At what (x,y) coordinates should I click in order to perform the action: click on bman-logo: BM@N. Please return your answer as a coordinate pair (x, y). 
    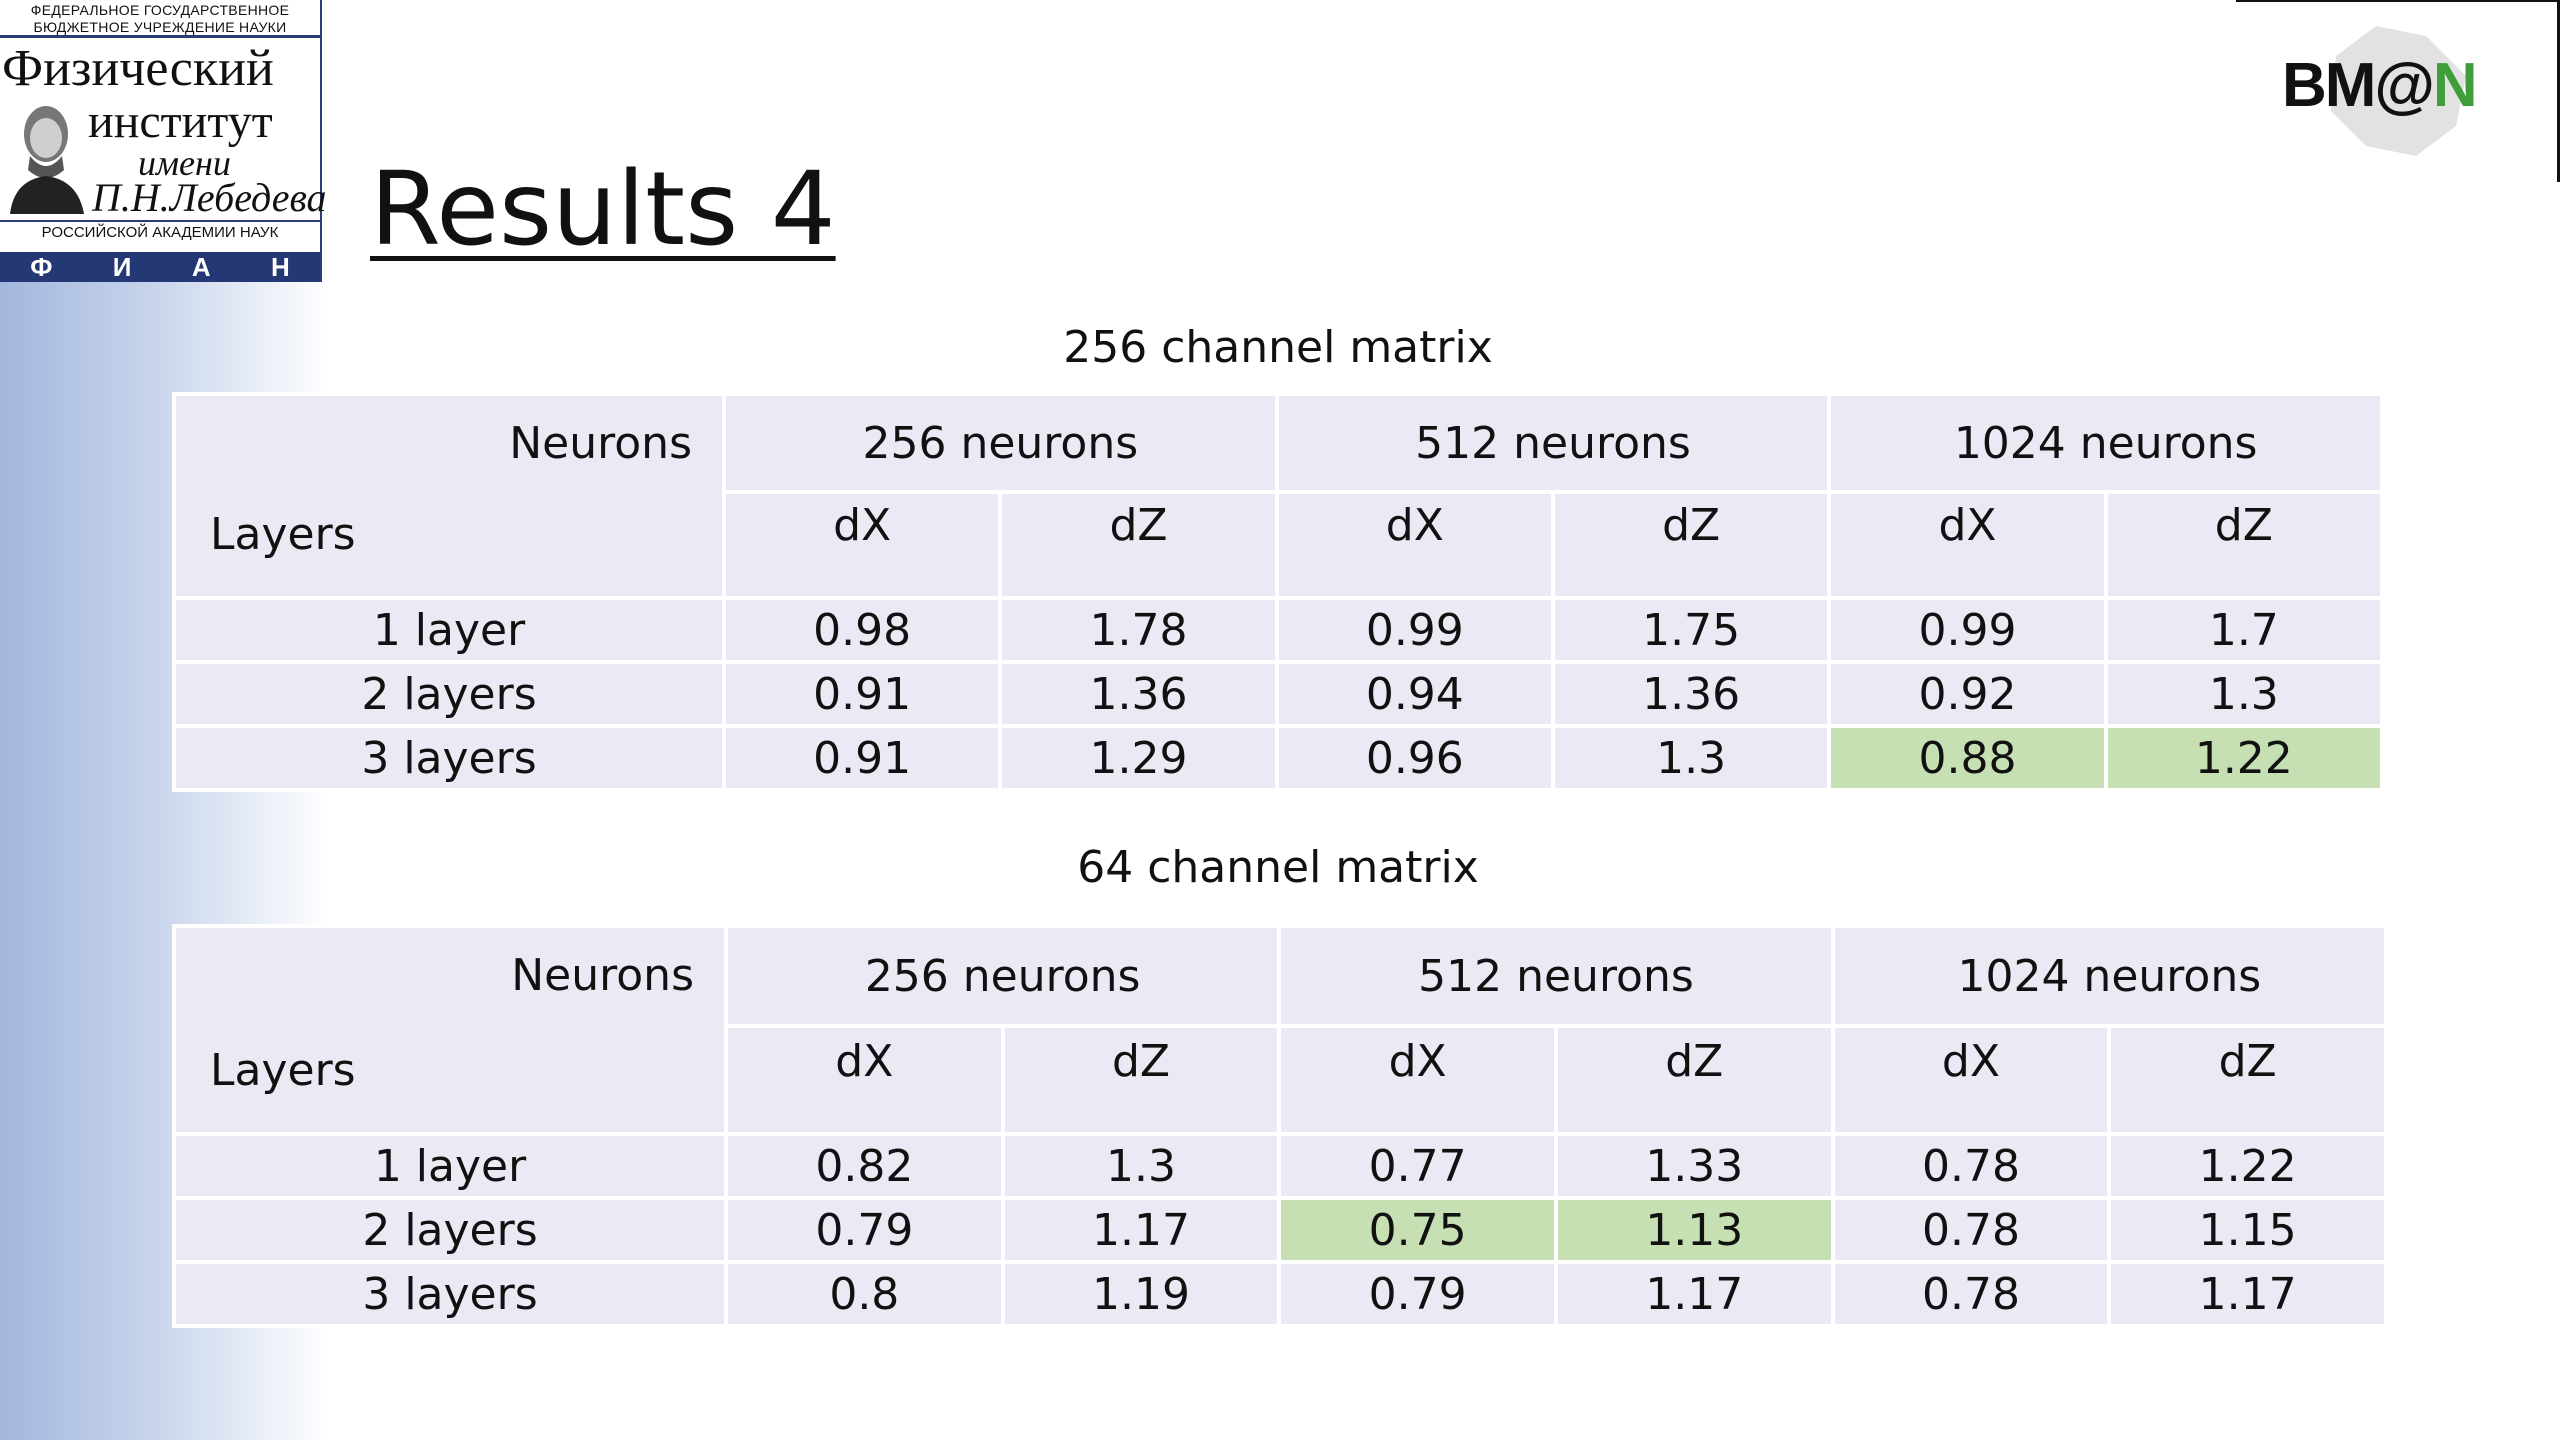
    Looking at the image, I should click on (2398, 91).